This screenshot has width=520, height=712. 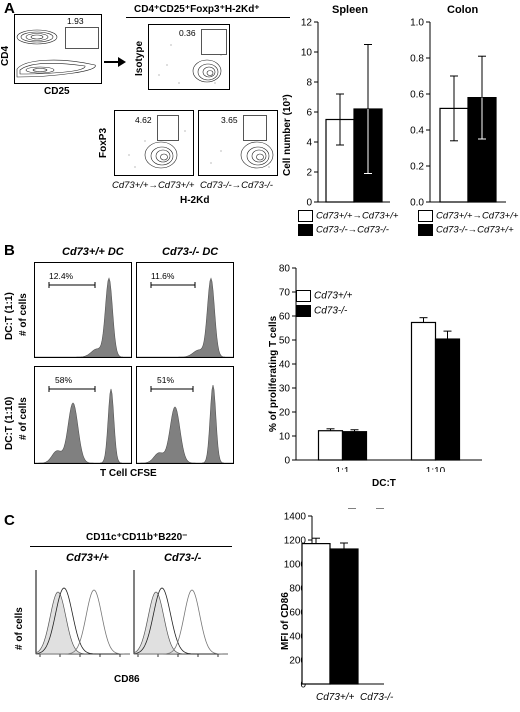 I want to click on prolif-xlabel: DC:T, so click(x=384, y=483).